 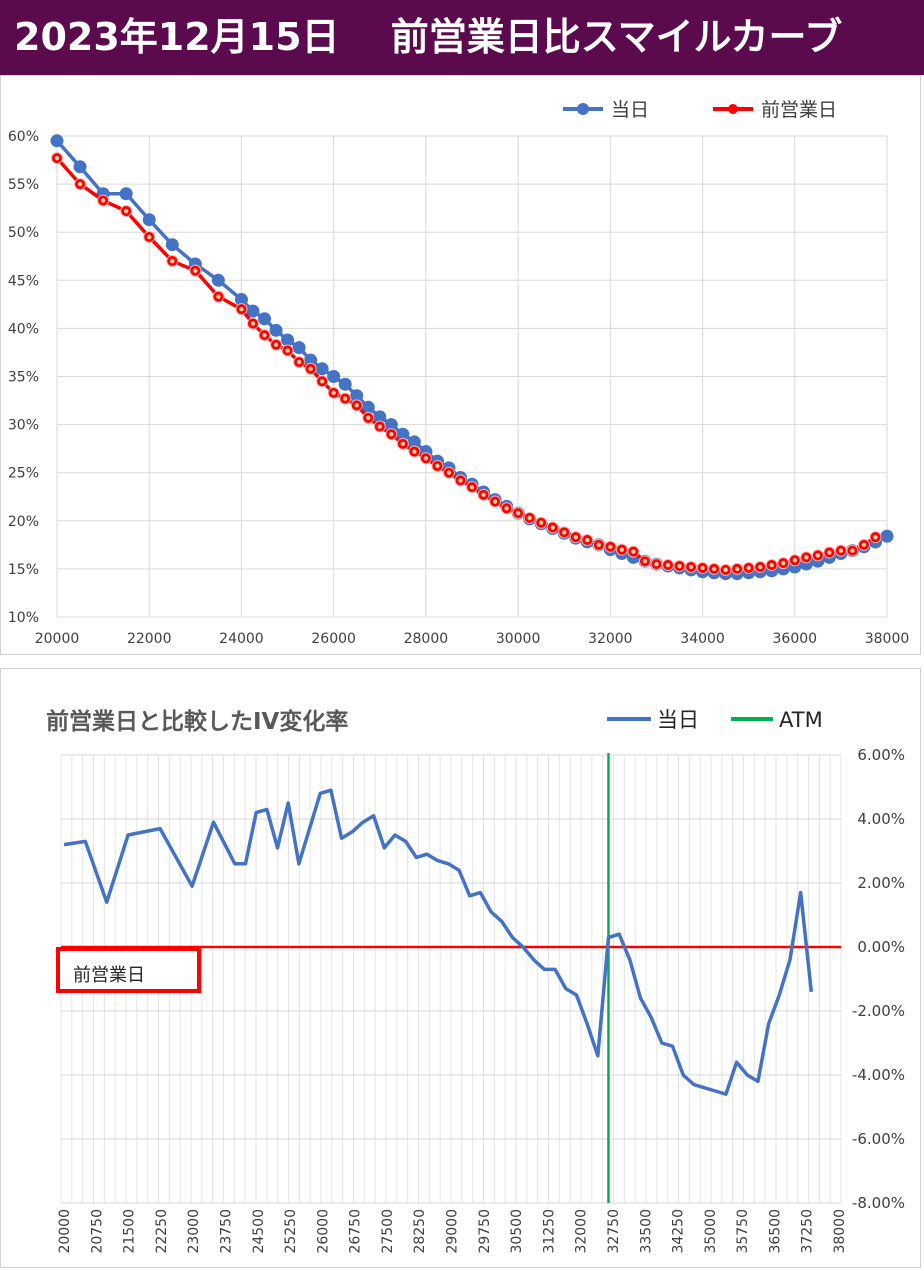 I want to click on y-tick-label: 30%, so click(x=23, y=426).